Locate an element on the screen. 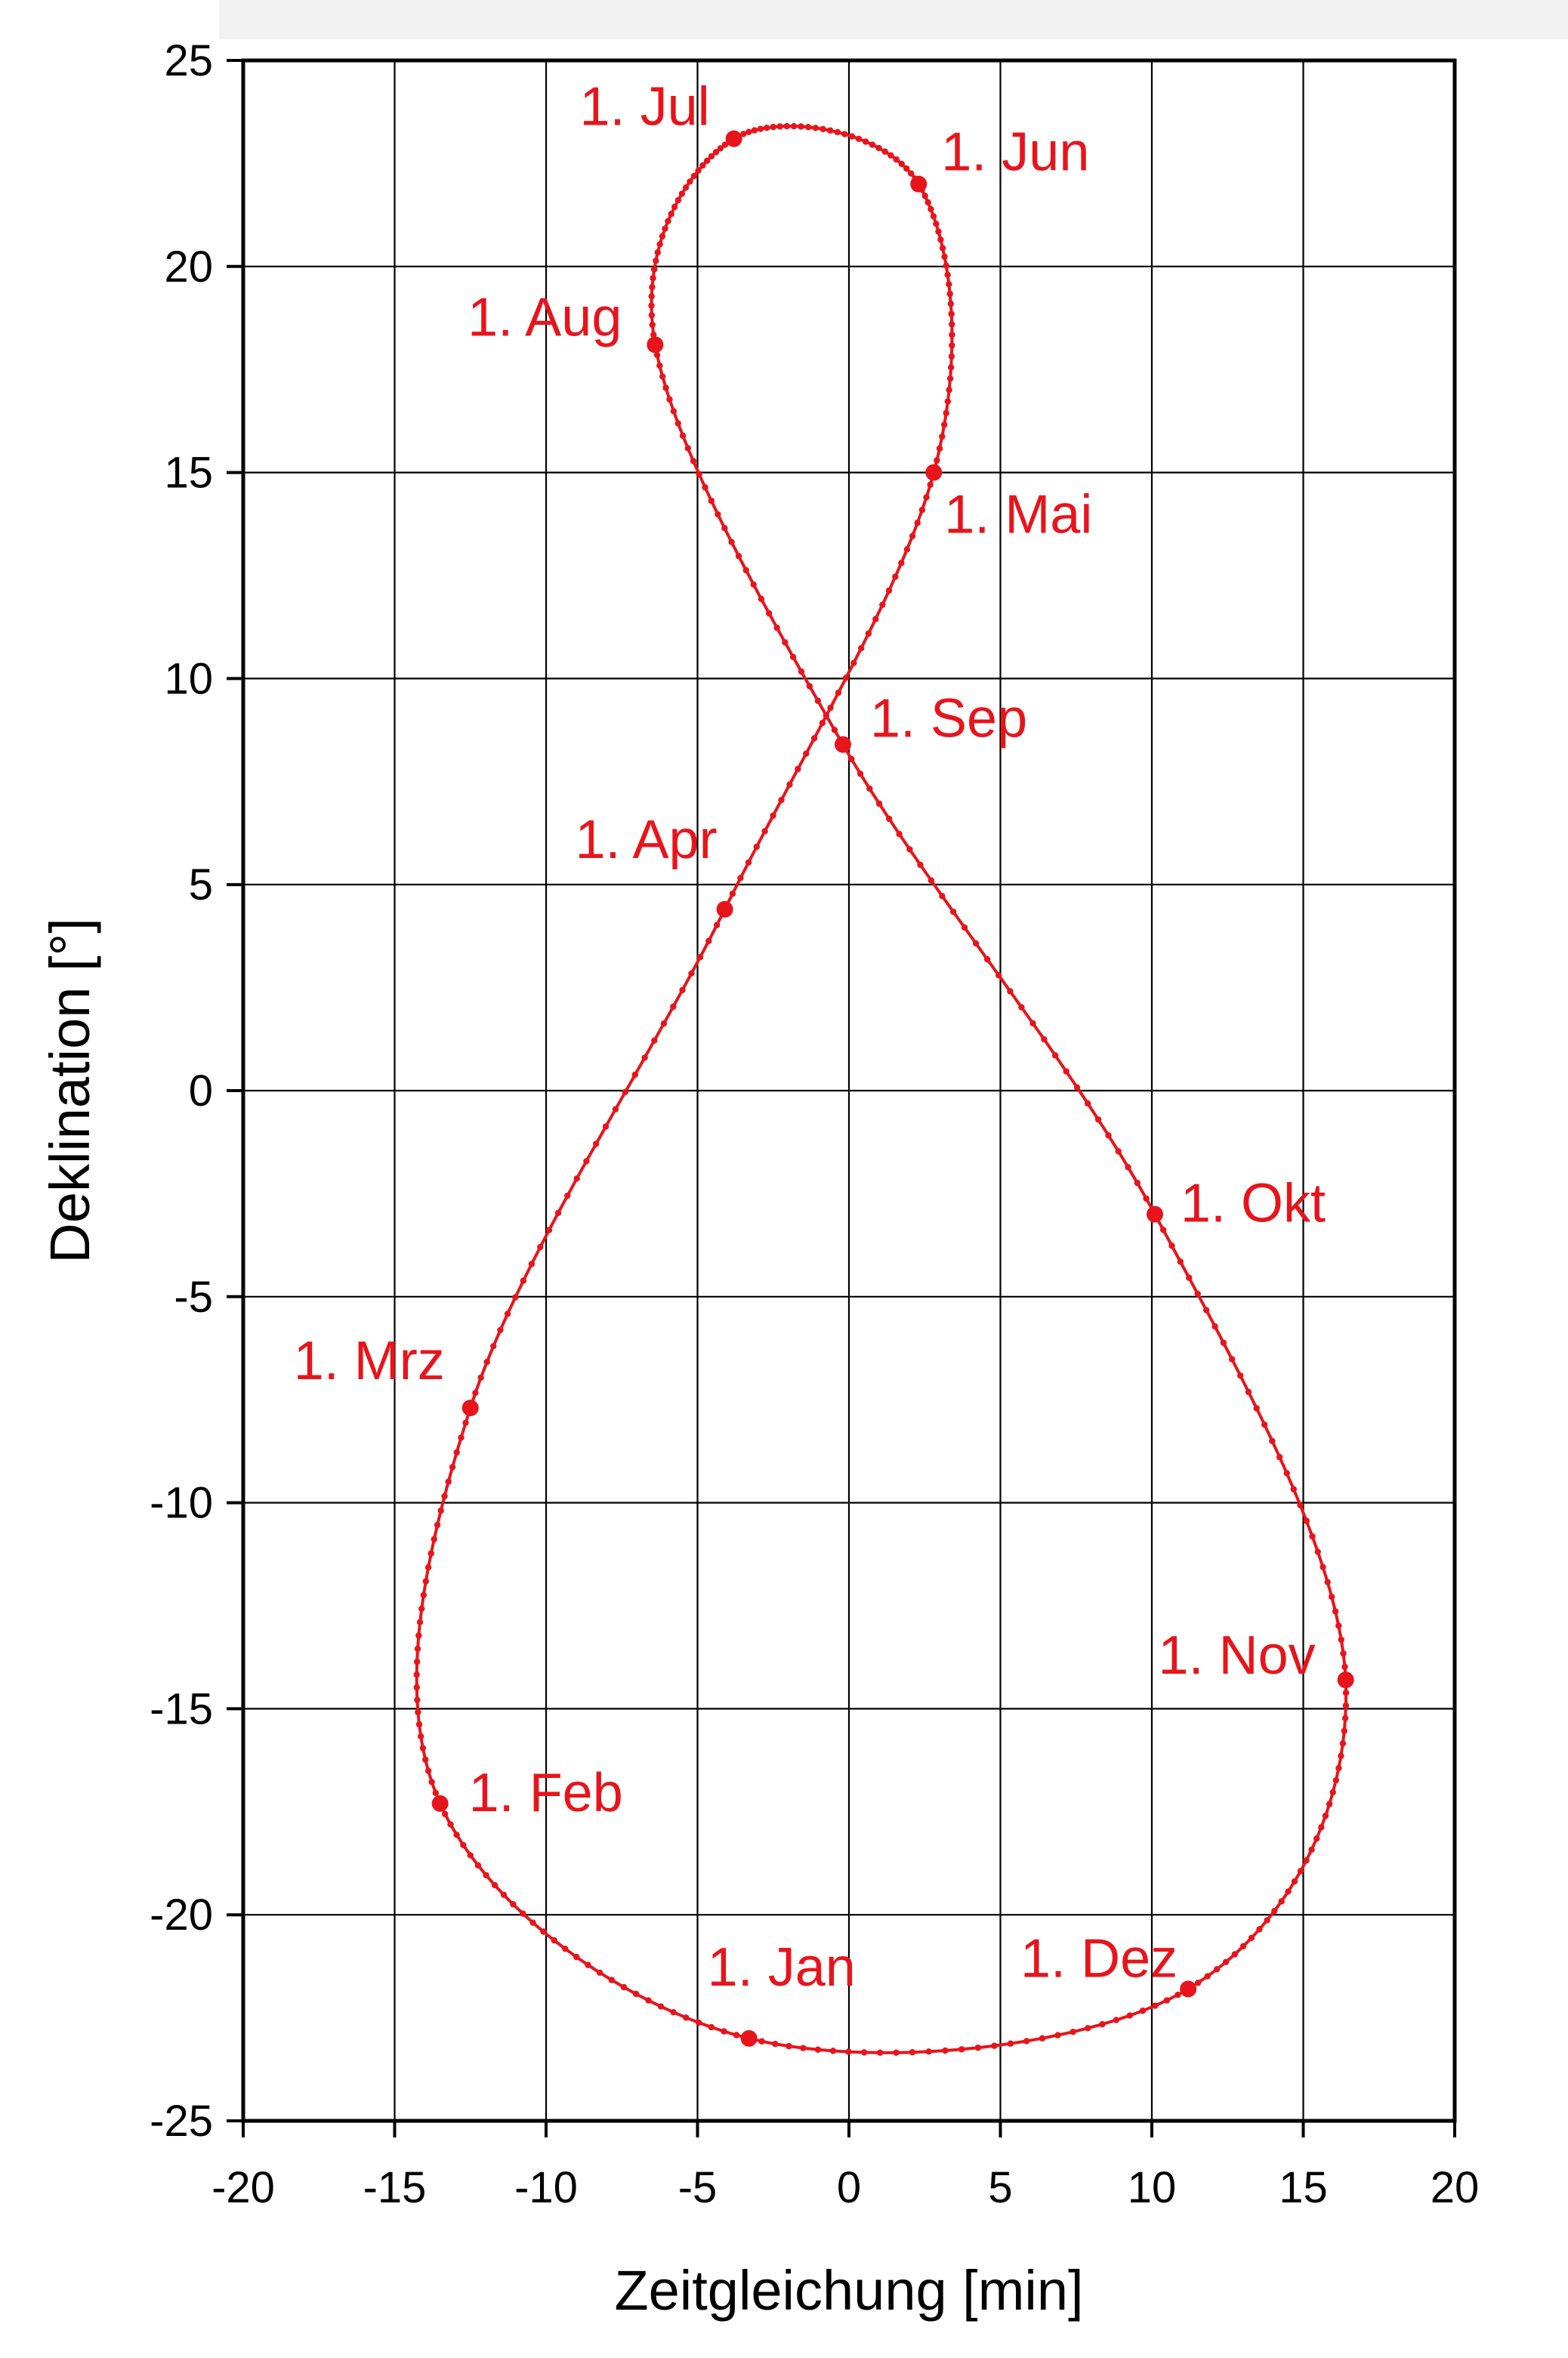  y-tick-label: -10 is located at coordinates (181, 1503).